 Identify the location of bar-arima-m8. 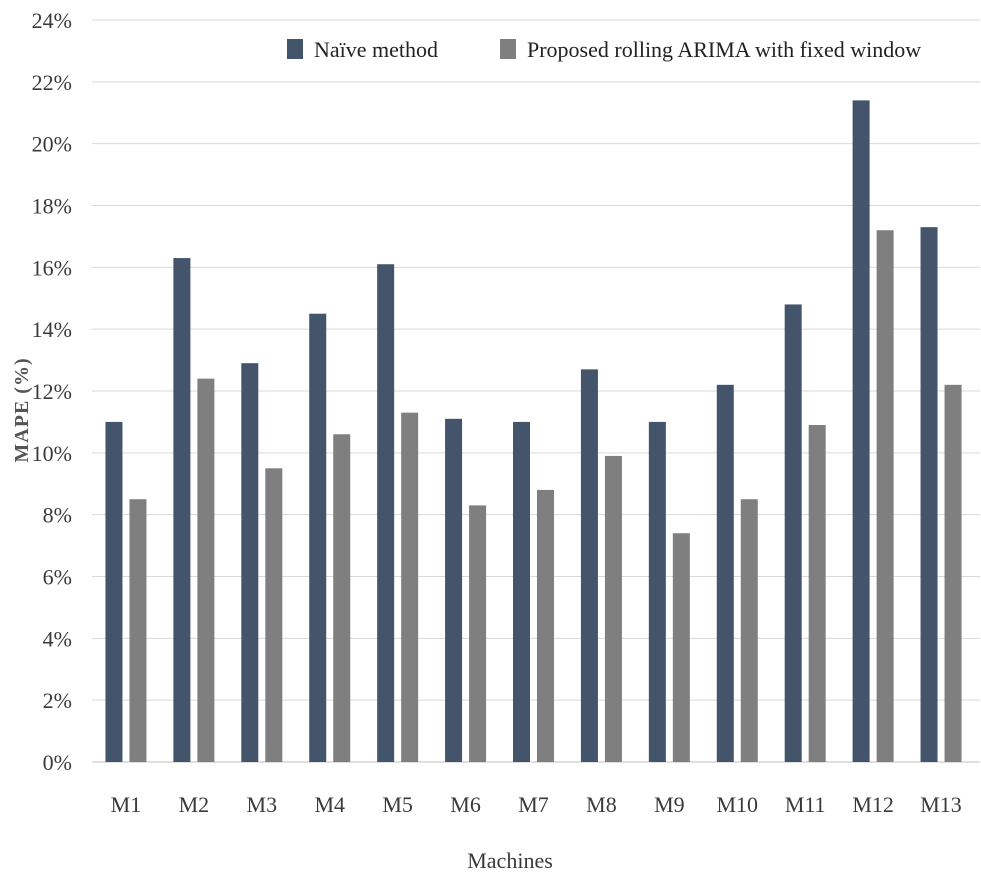
(613, 608).